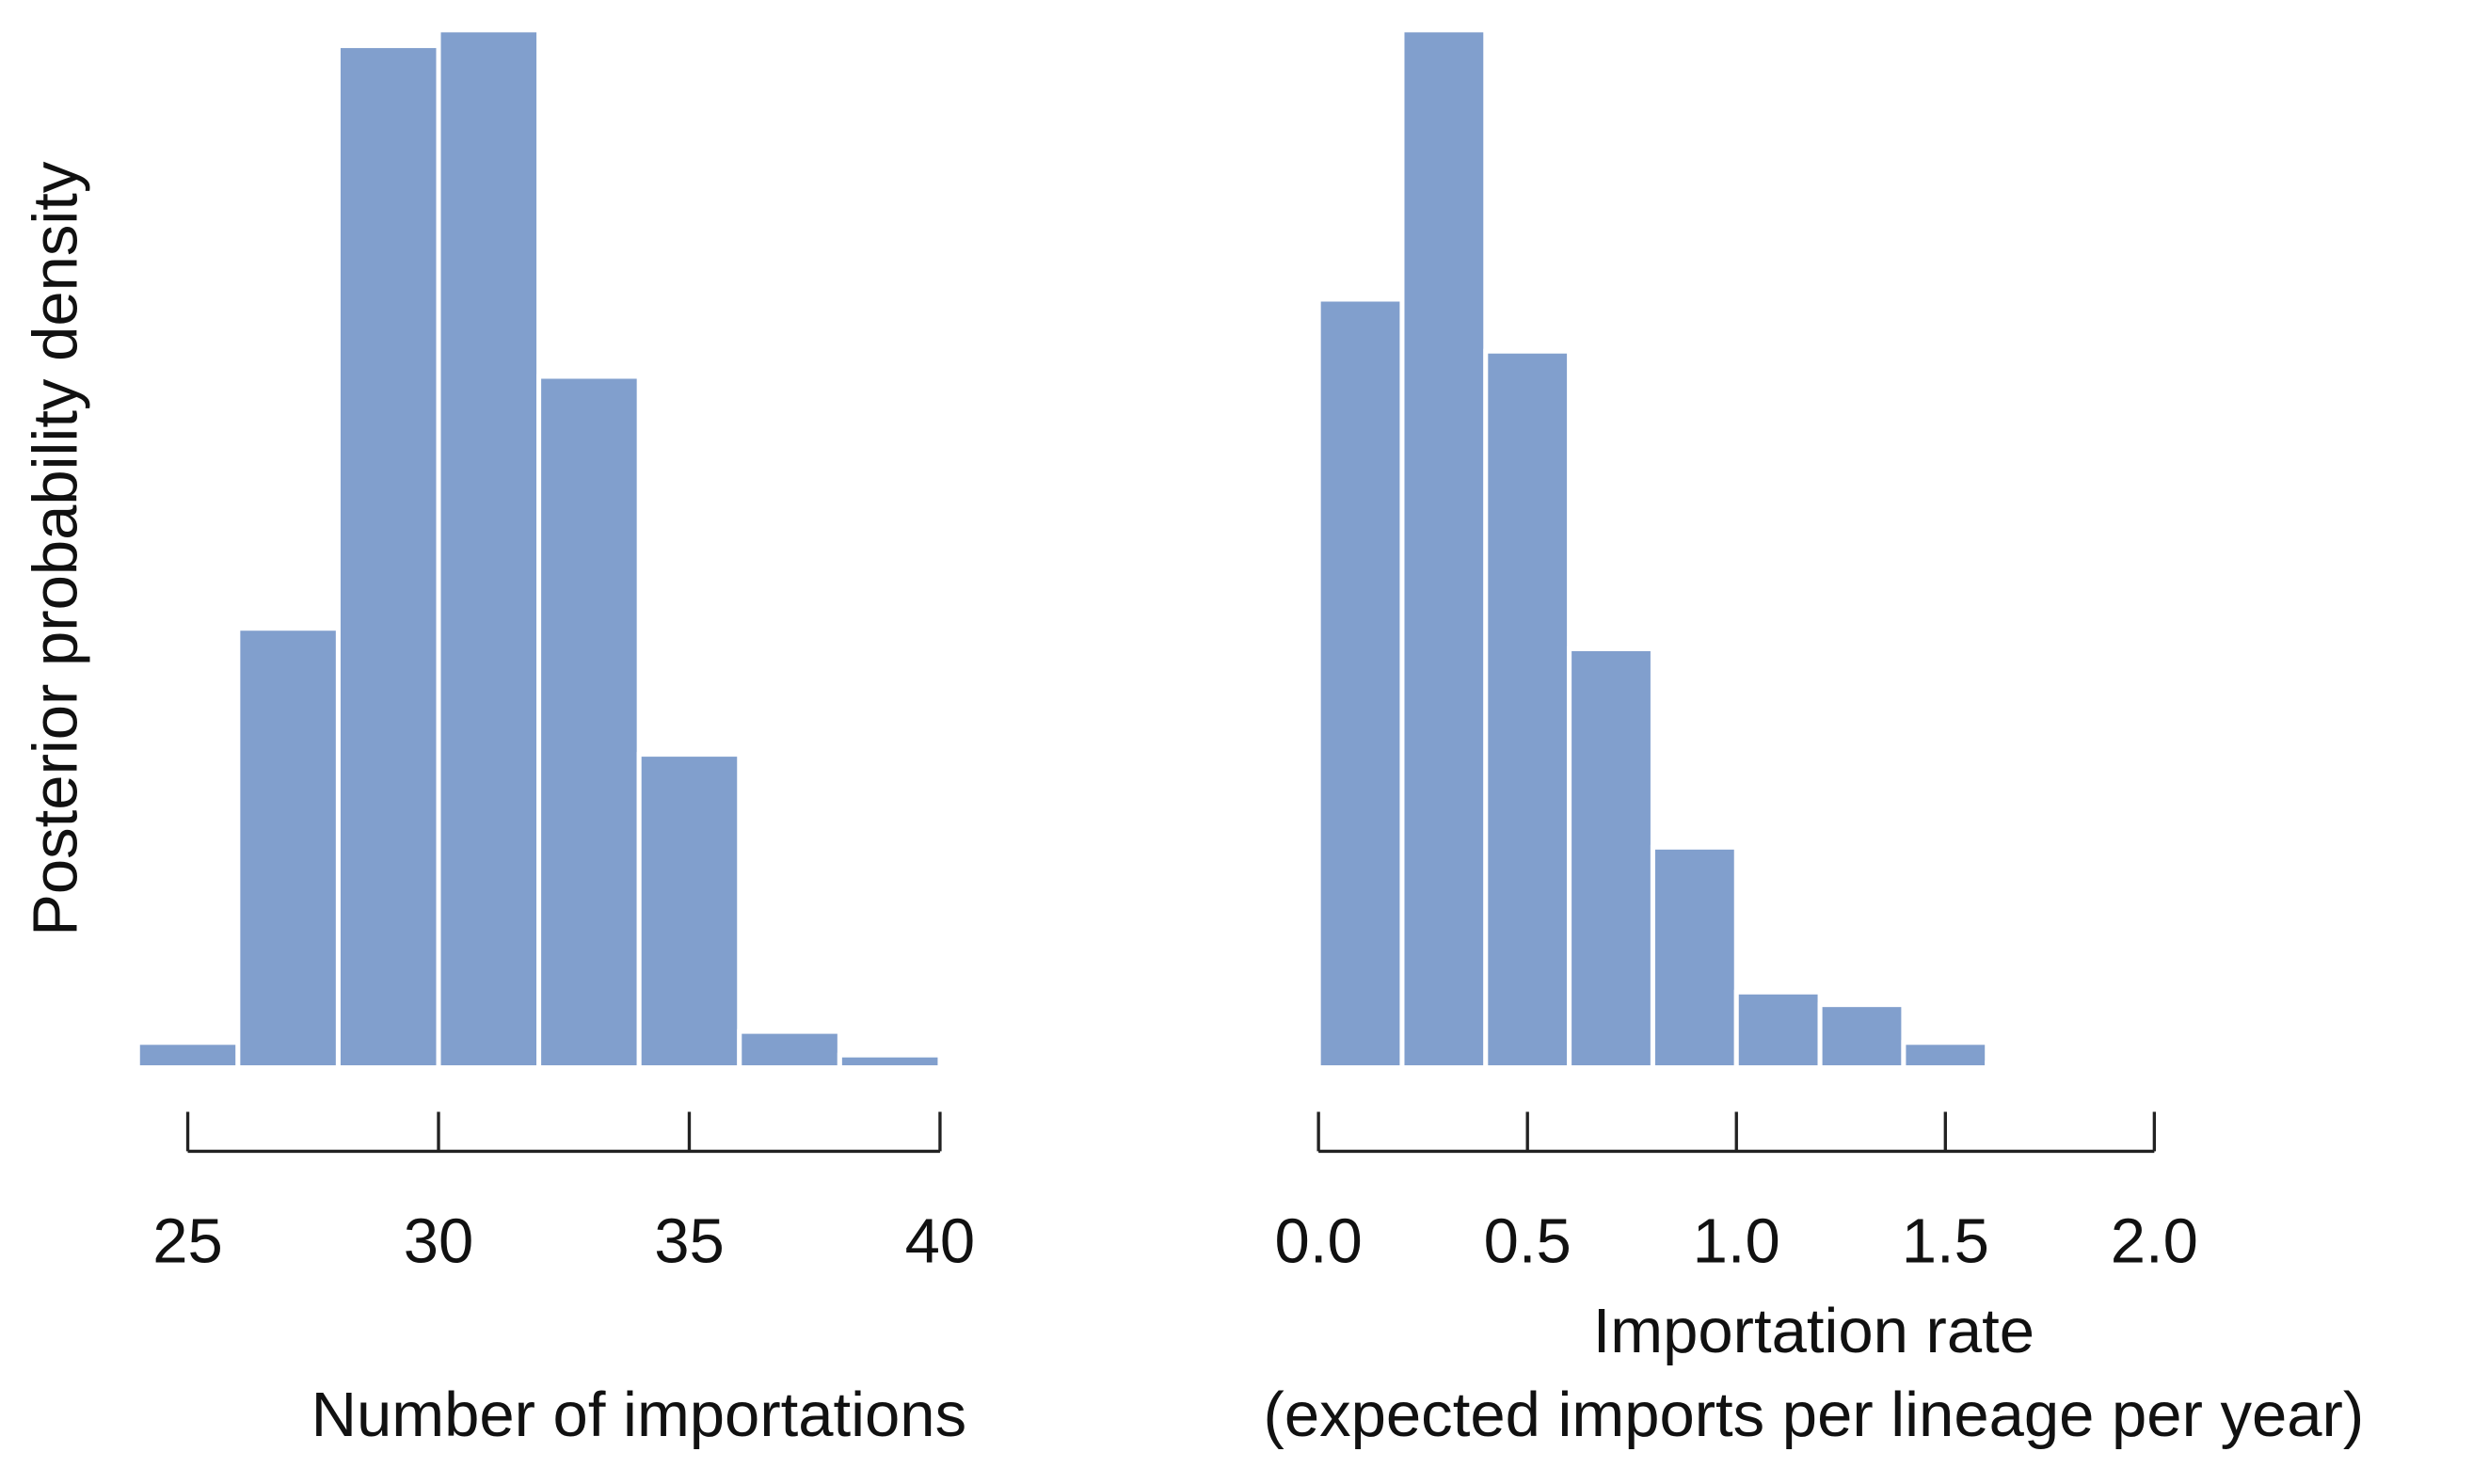 The width and height of the screenshot is (2473, 1484). Describe the element at coordinates (1814, 1415) in the screenshot. I see `x-axis-label: (expected imports per lineage per year)` at that location.